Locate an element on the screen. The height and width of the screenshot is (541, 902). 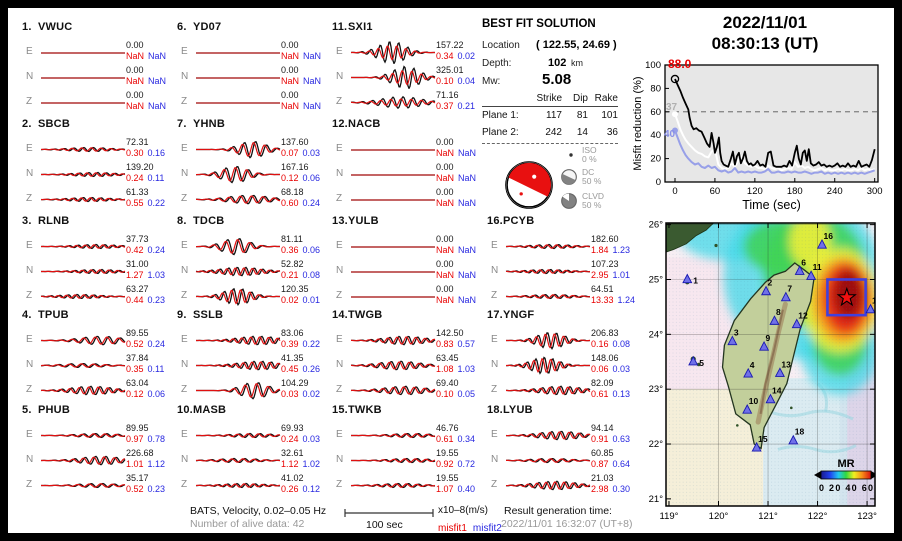
misfit2-value: 0.02 is located at coordinates (466, 56).